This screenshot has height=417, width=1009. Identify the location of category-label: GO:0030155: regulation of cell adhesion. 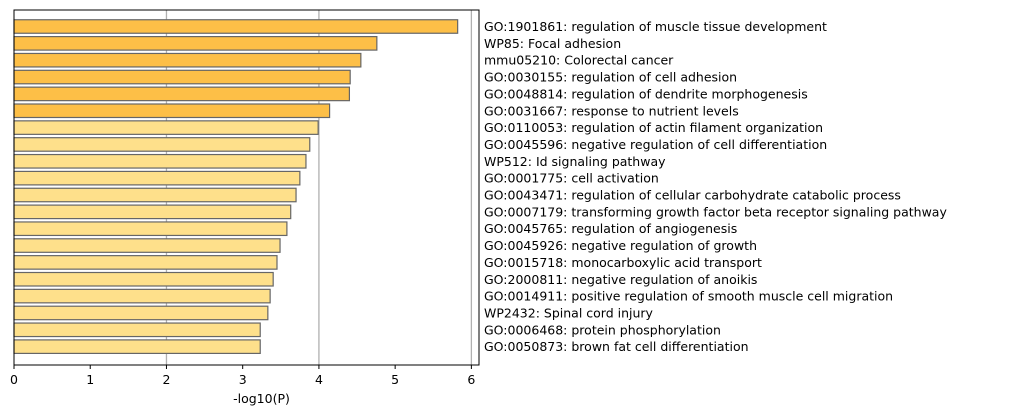
(610, 77).